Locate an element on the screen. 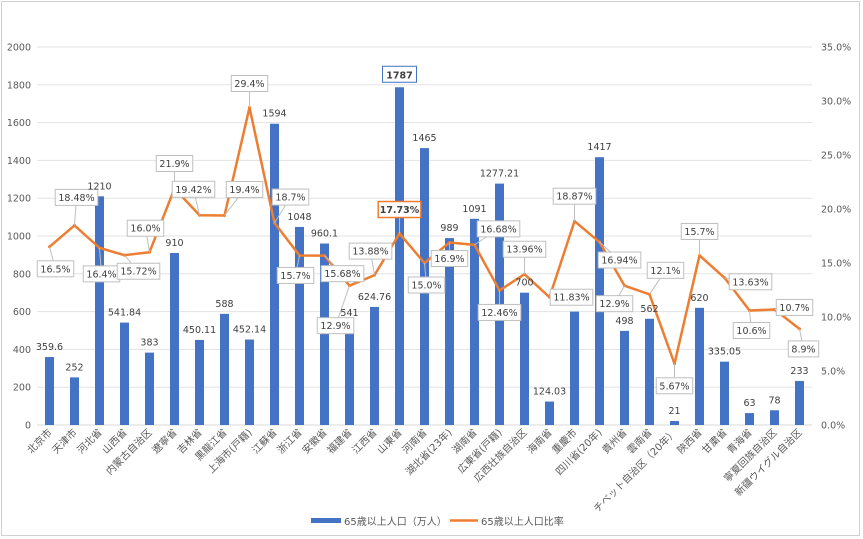 This screenshot has height=539, width=863. line-data-label: 15.68% is located at coordinates (342, 274).